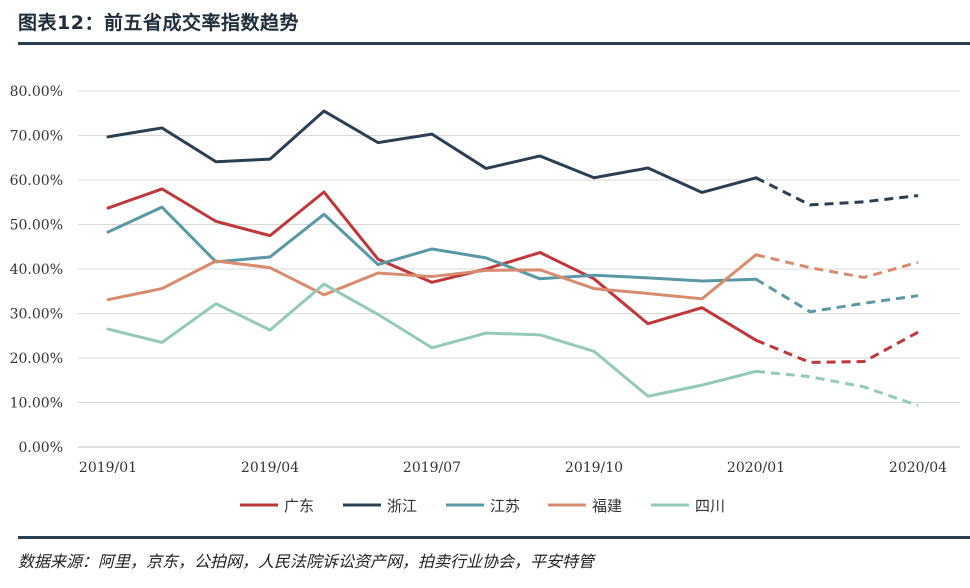 The height and width of the screenshot is (588, 970). I want to click on legend-label: 福建, so click(607, 506).